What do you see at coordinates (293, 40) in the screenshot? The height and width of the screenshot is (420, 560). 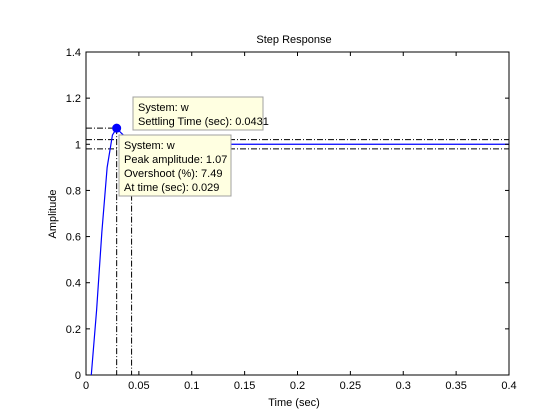 I see `chart-title: Step Response` at bounding box center [293, 40].